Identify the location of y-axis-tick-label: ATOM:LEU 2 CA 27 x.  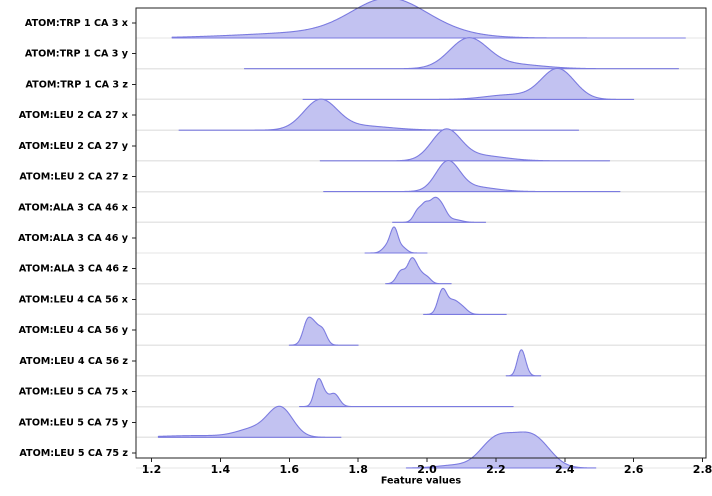
(74, 115).